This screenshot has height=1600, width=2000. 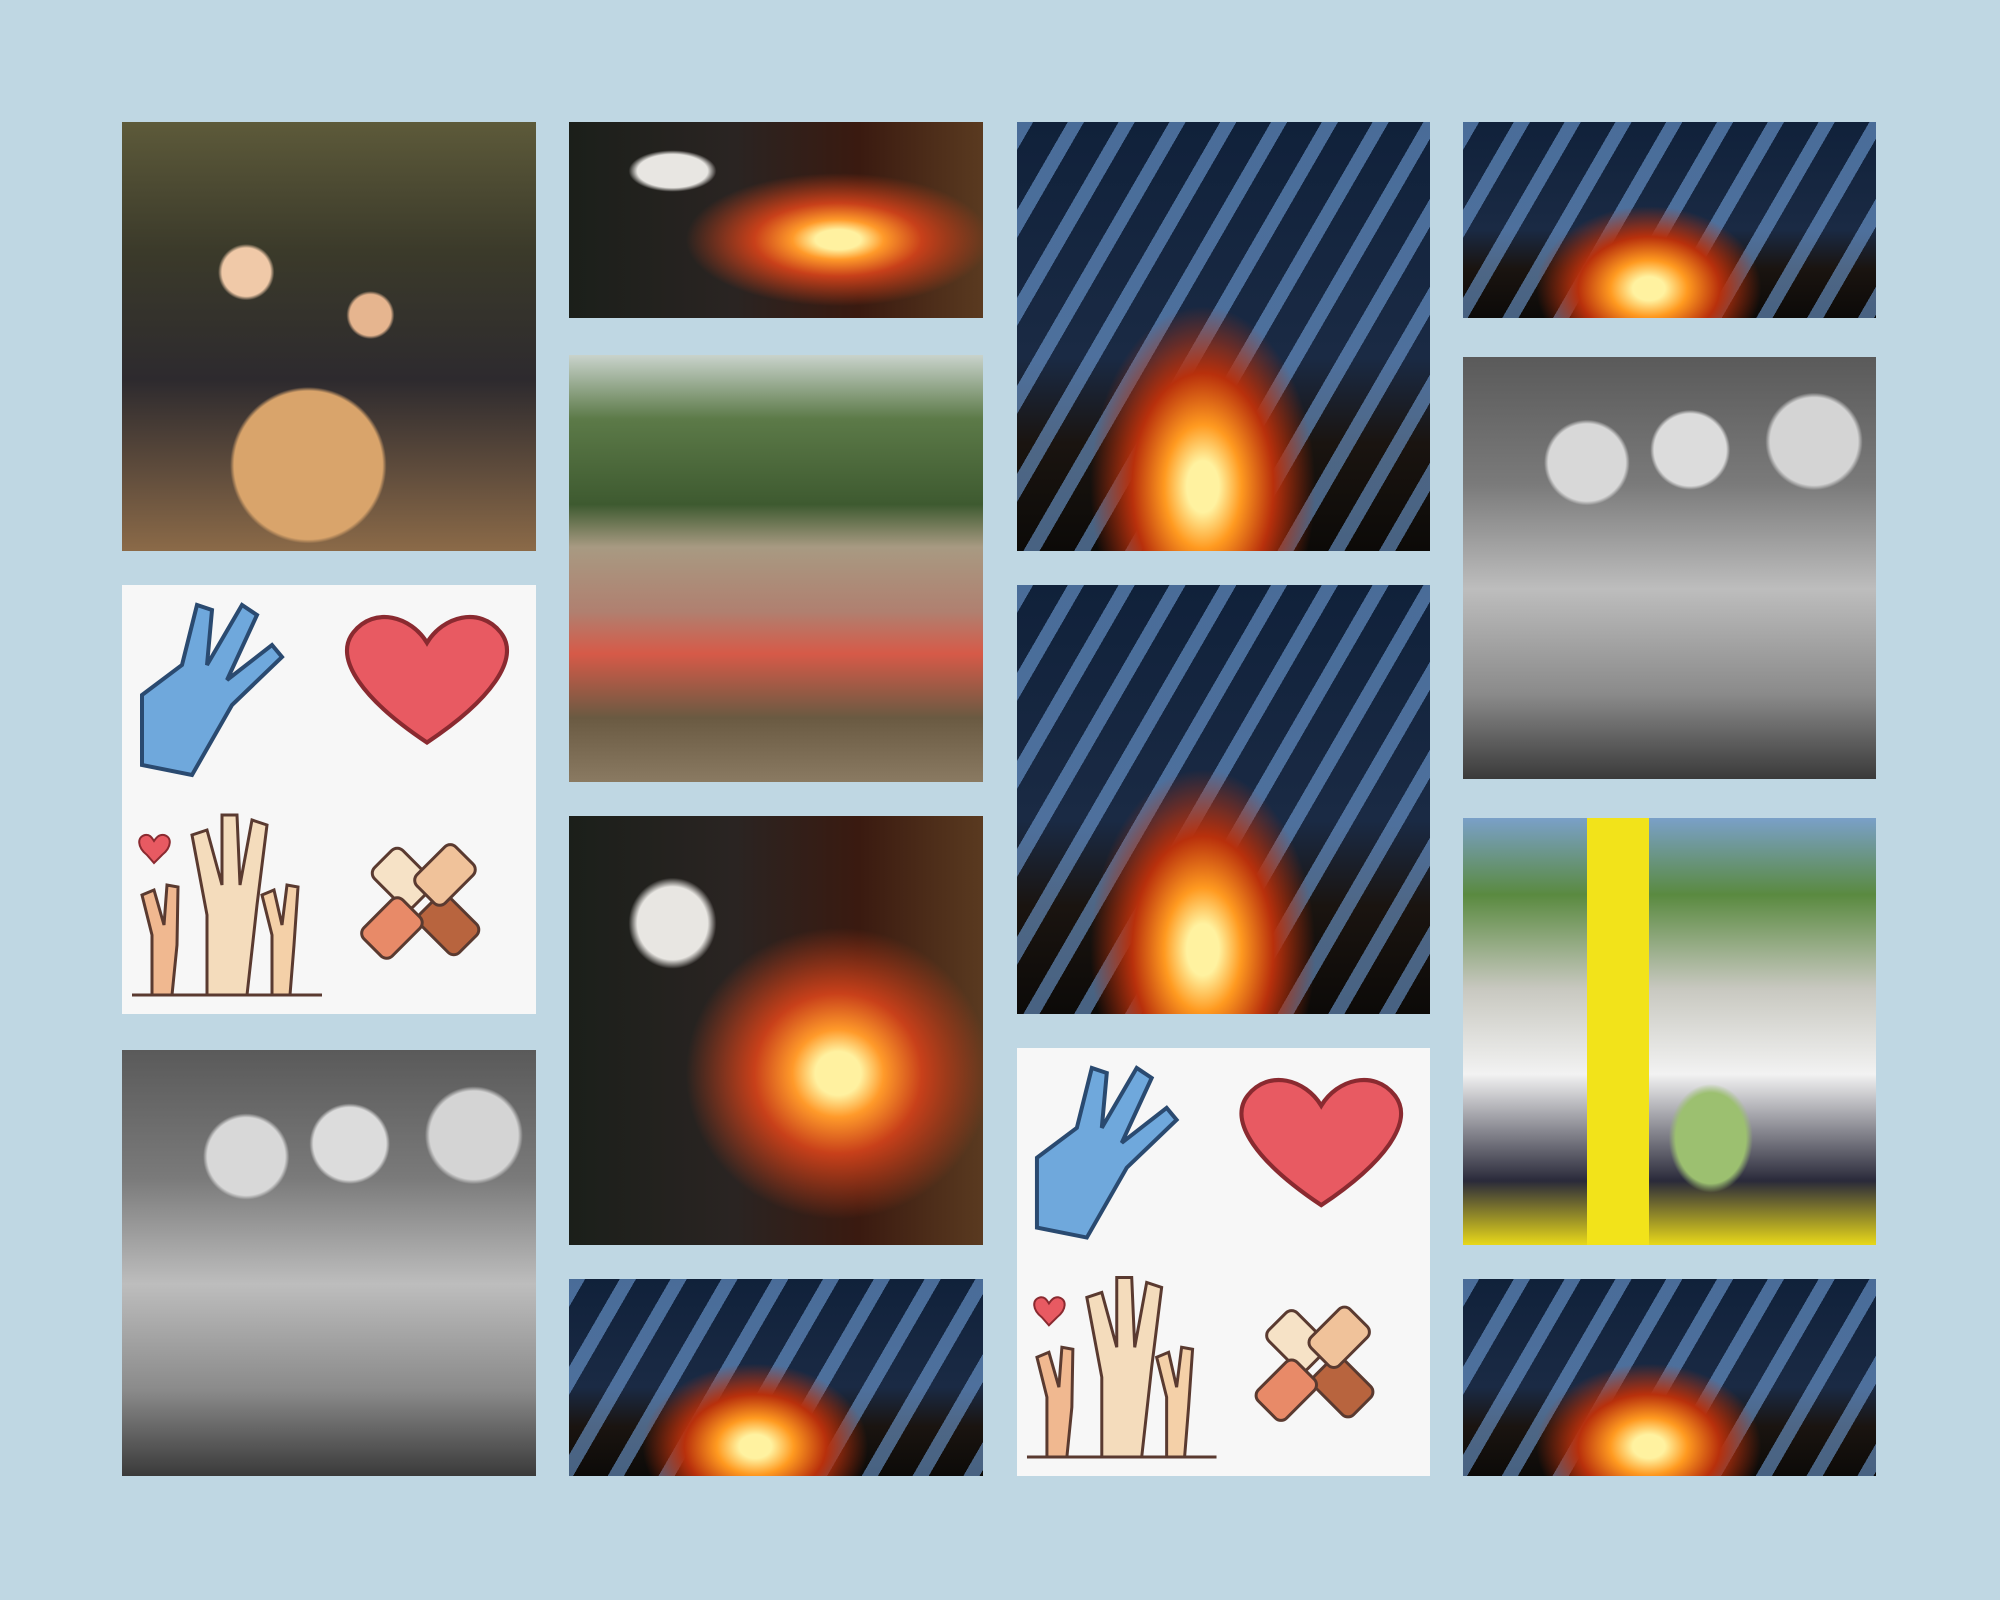 What do you see at coordinates (776, 568) in the screenshot?
I see `photo-relief-boat` at bounding box center [776, 568].